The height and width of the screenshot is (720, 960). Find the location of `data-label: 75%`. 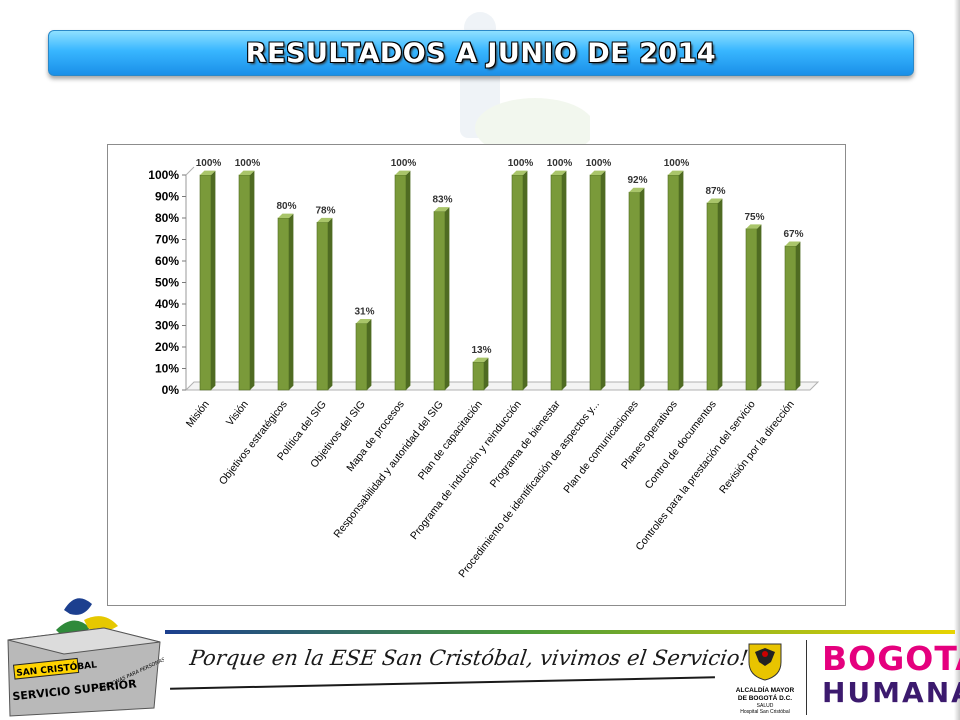

data-label: 75% is located at coordinates (754, 217).